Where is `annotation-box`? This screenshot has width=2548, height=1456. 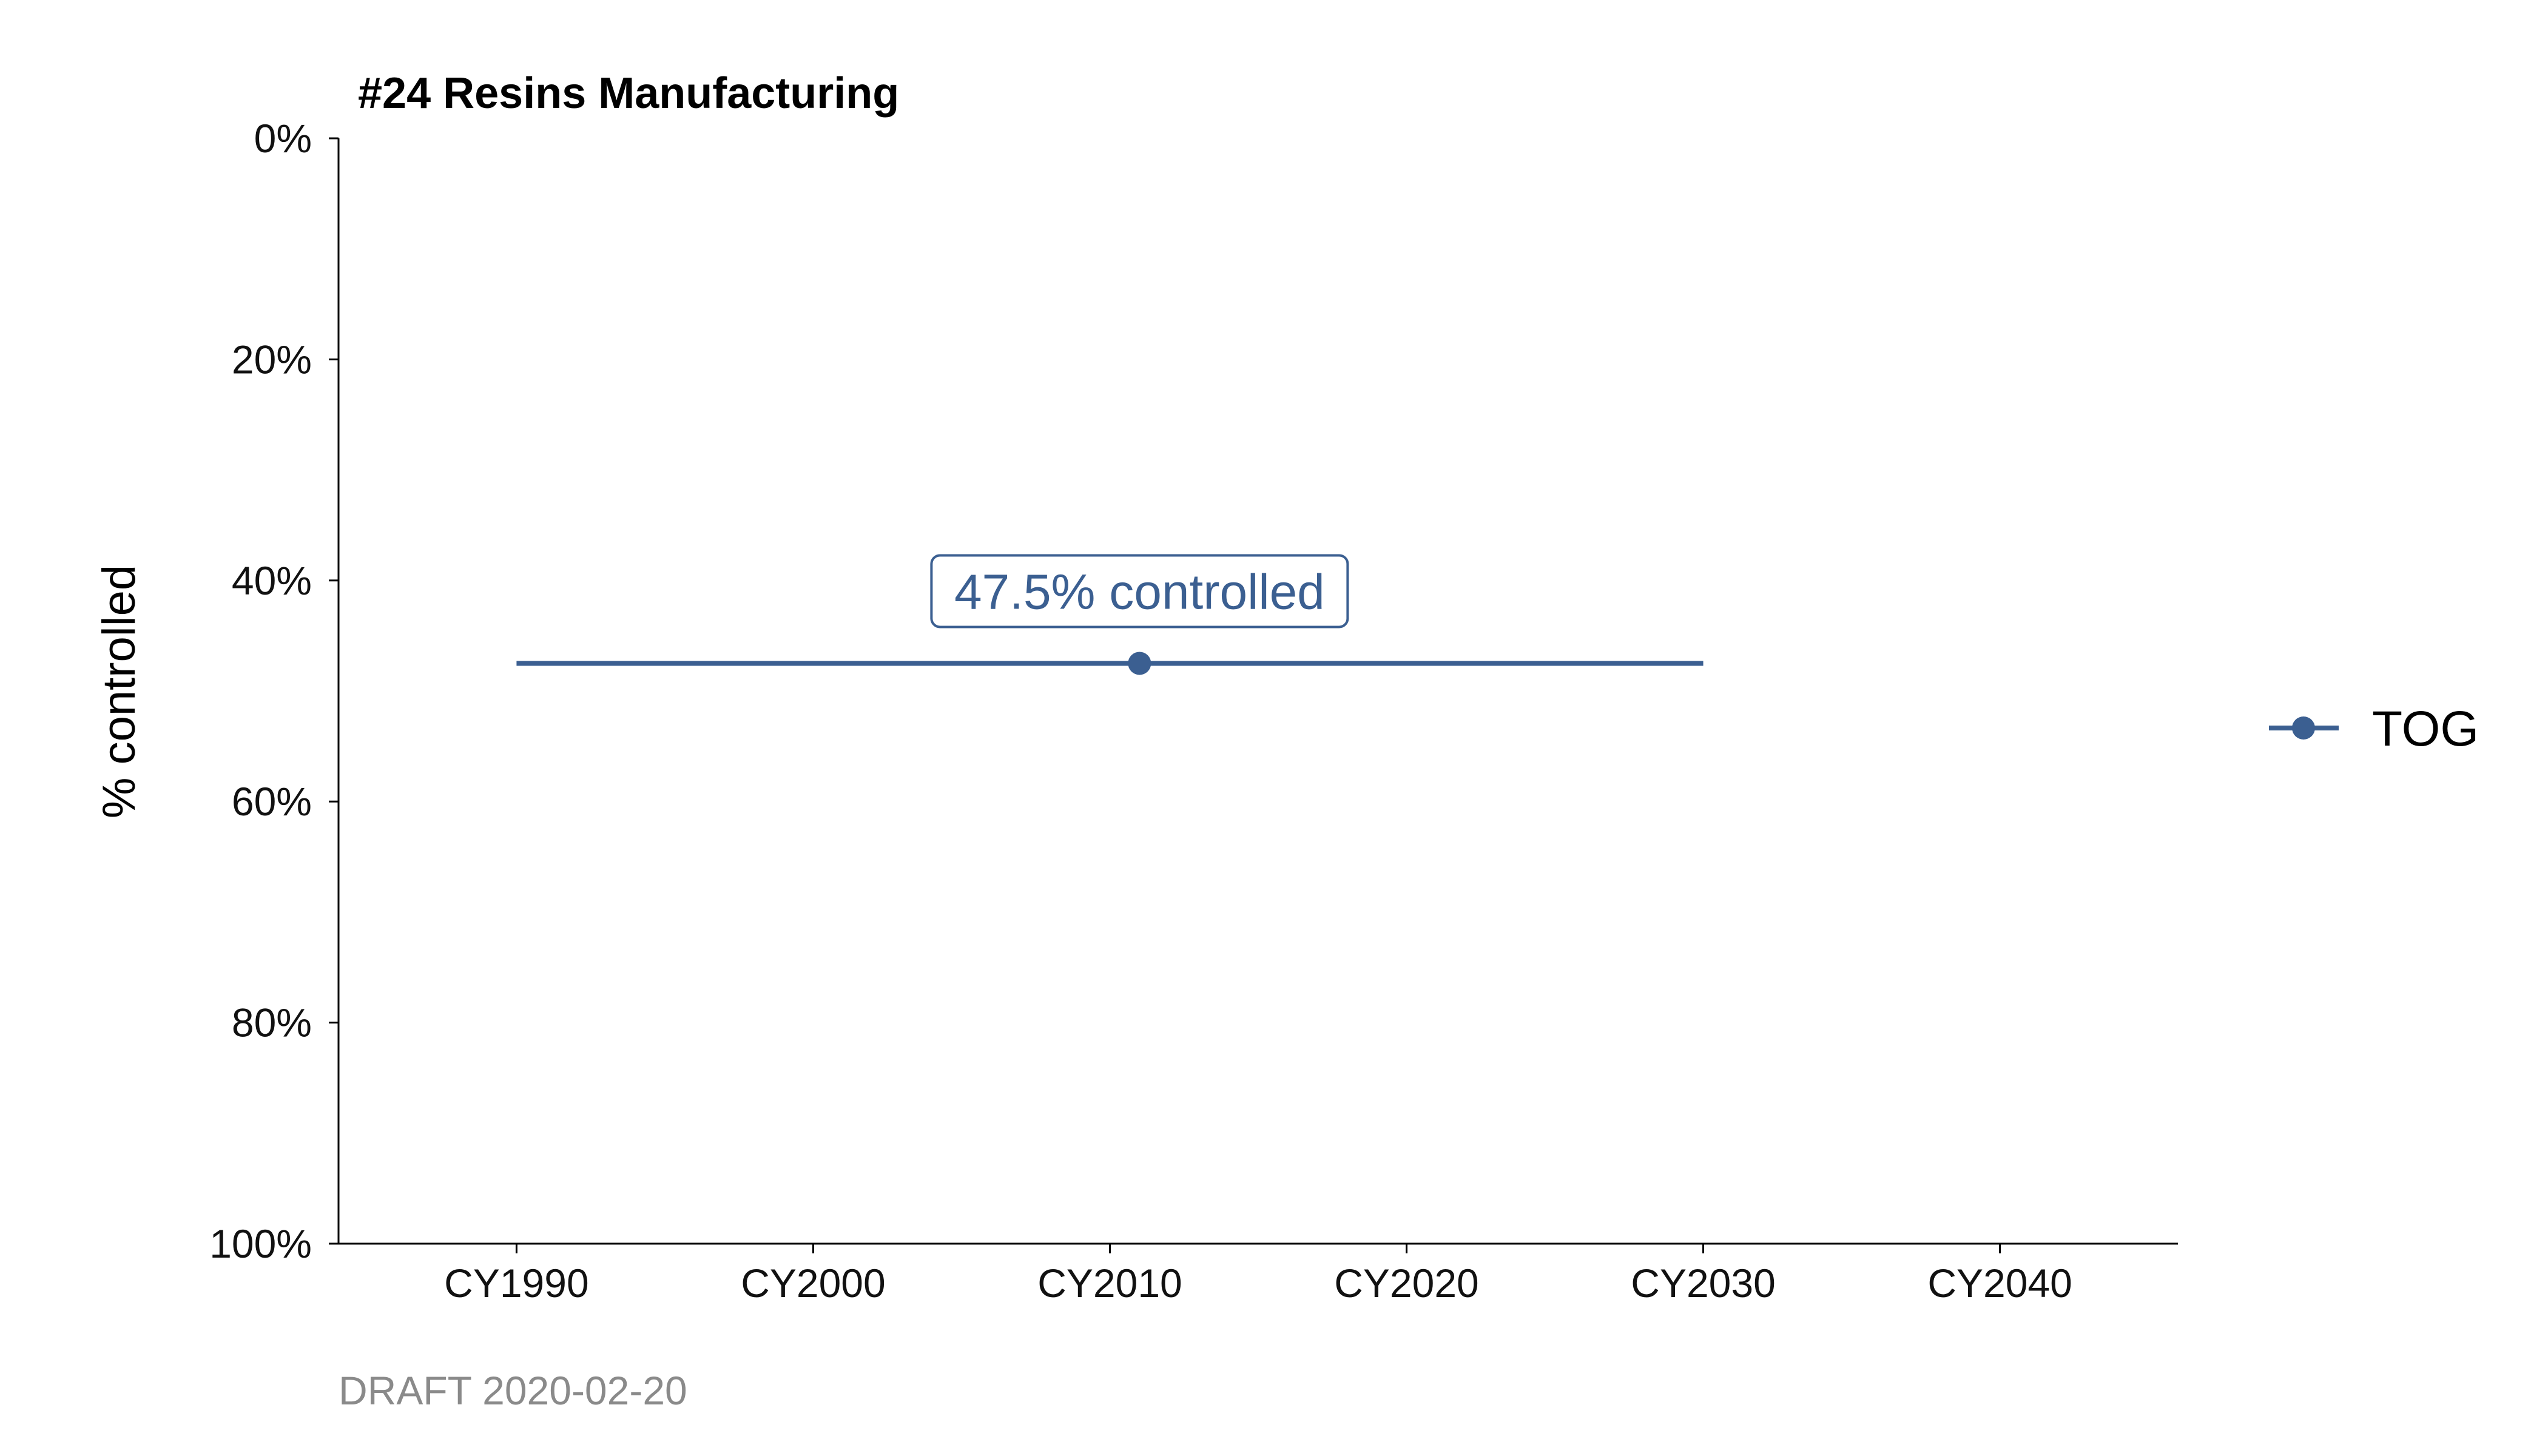
annotation-box is located at coordinates (1139, 591).